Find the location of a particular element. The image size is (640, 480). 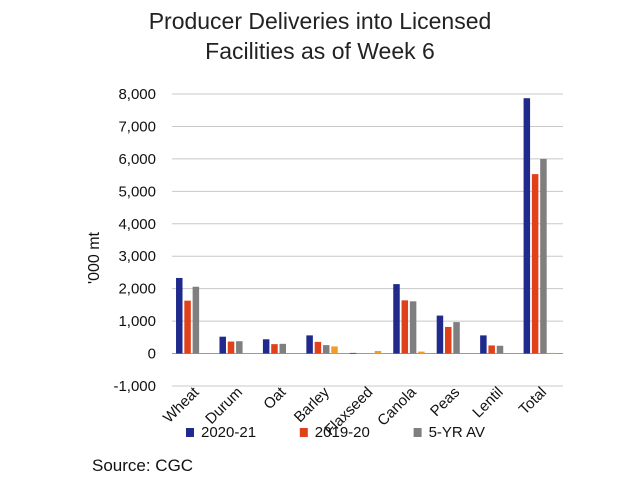

bar-5-yr-av-total is located at coordinates (543, 256).